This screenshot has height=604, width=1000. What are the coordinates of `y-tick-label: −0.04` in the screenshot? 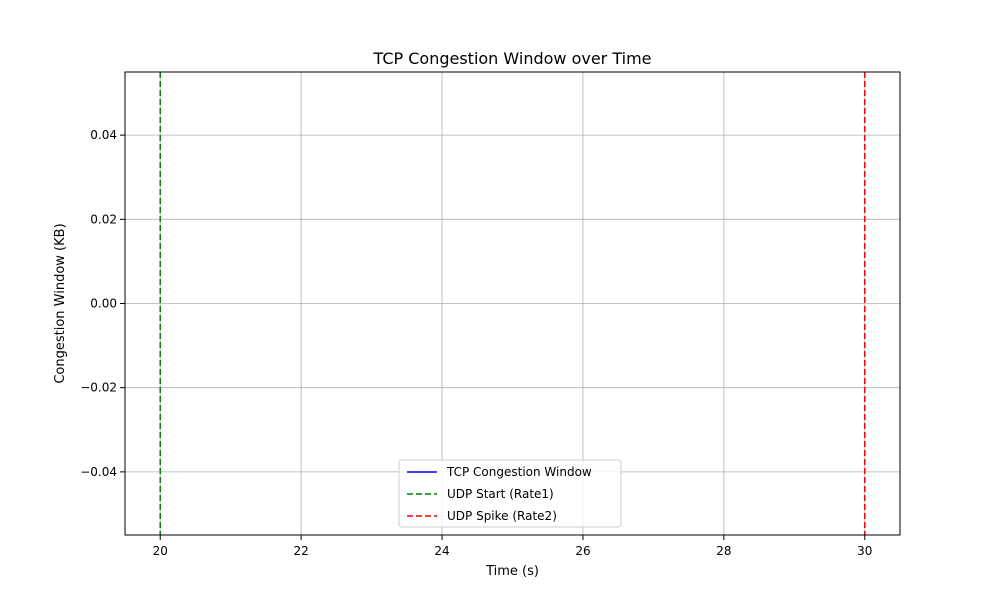 It's located at (98, 472).